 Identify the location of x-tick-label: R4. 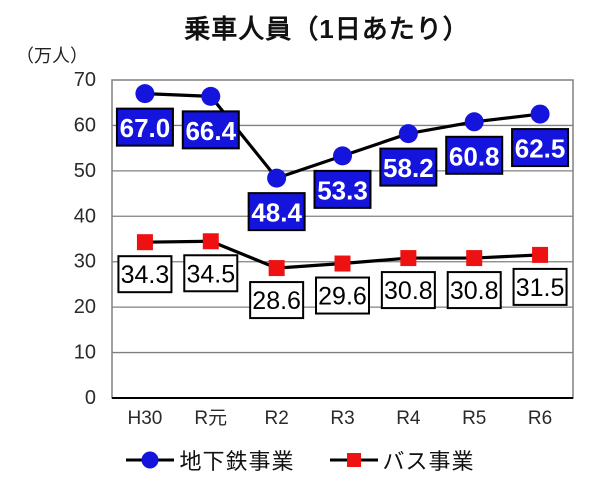
(408, 418).